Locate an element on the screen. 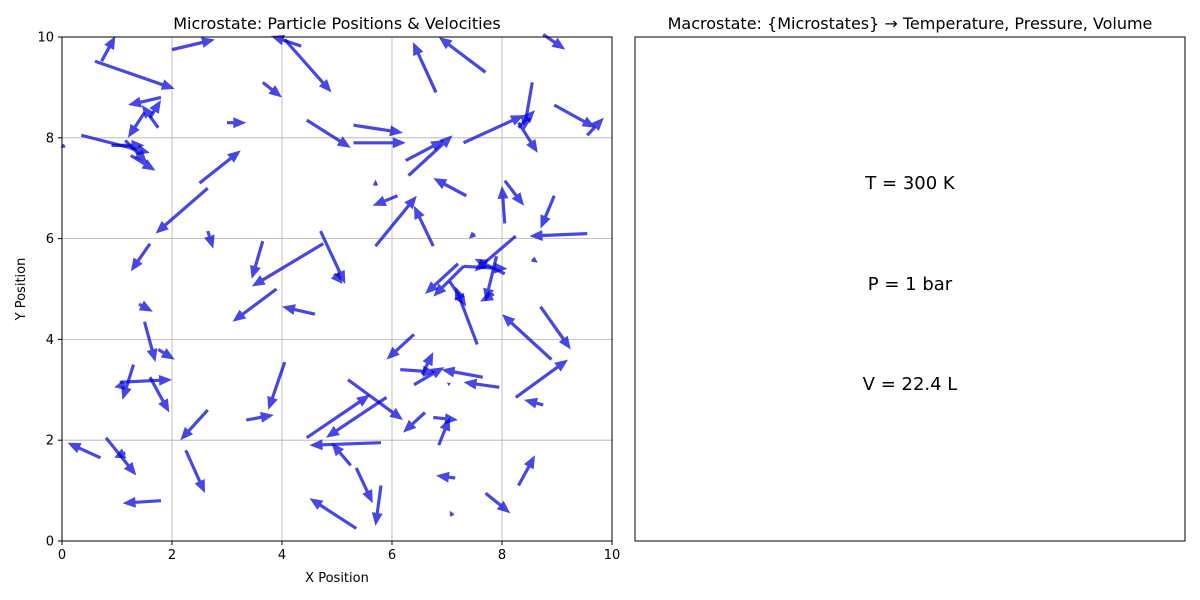 The width and height of the screenshot is (1200, 600). y-tick-label: 0 is located at coordinates (50, 542).